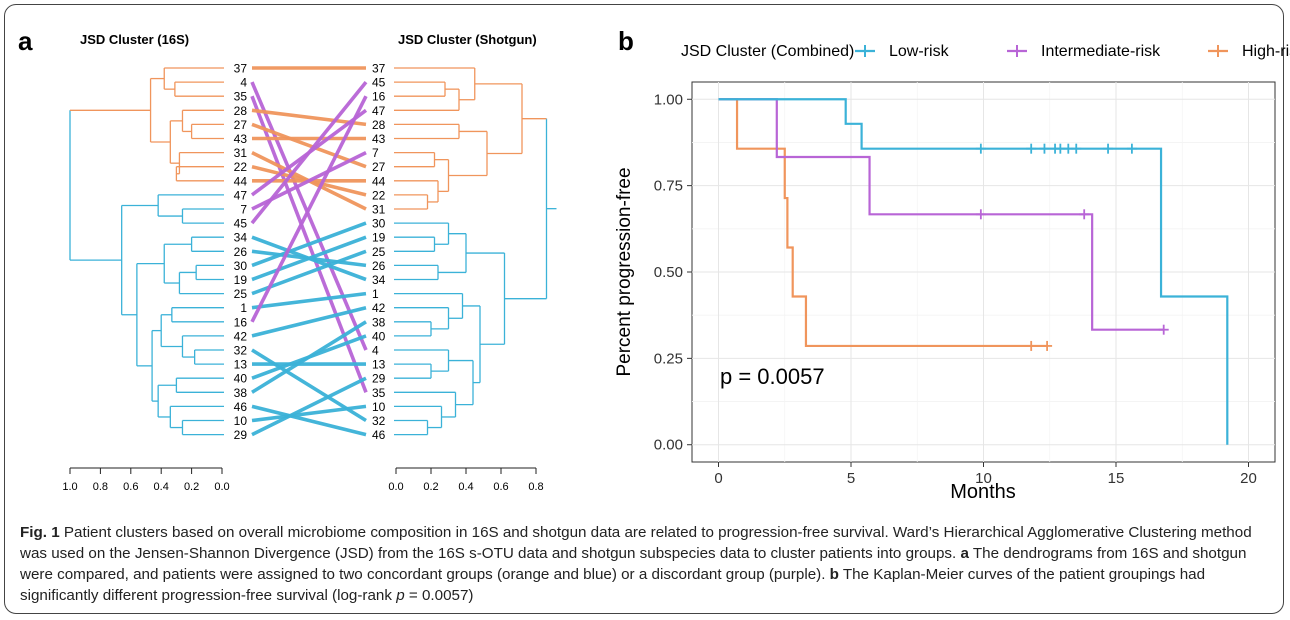 This screenshot has width=1290, height=620. Describe the element at coordinates (379, 139) in the screenshot. I see `right-leaf-label: 43` at that location.